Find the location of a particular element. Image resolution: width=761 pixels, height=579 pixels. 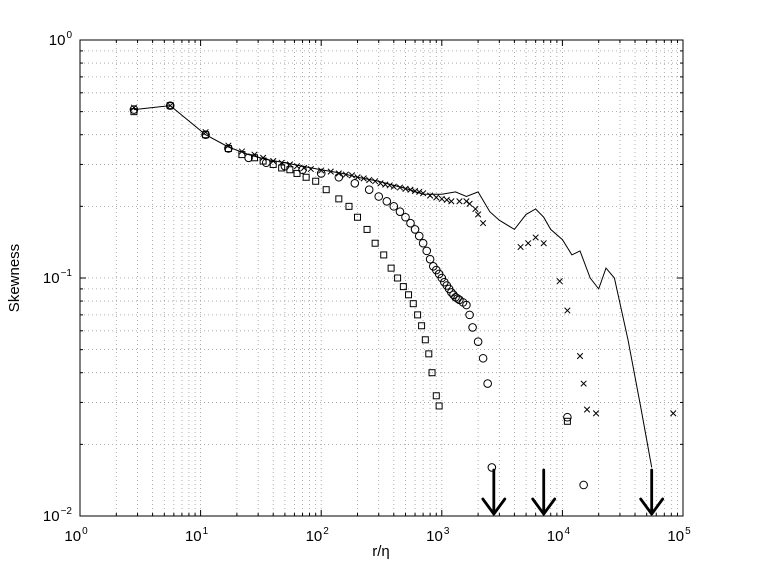

x-tick-label: 10⁵ is located at coordinates (679, 535).